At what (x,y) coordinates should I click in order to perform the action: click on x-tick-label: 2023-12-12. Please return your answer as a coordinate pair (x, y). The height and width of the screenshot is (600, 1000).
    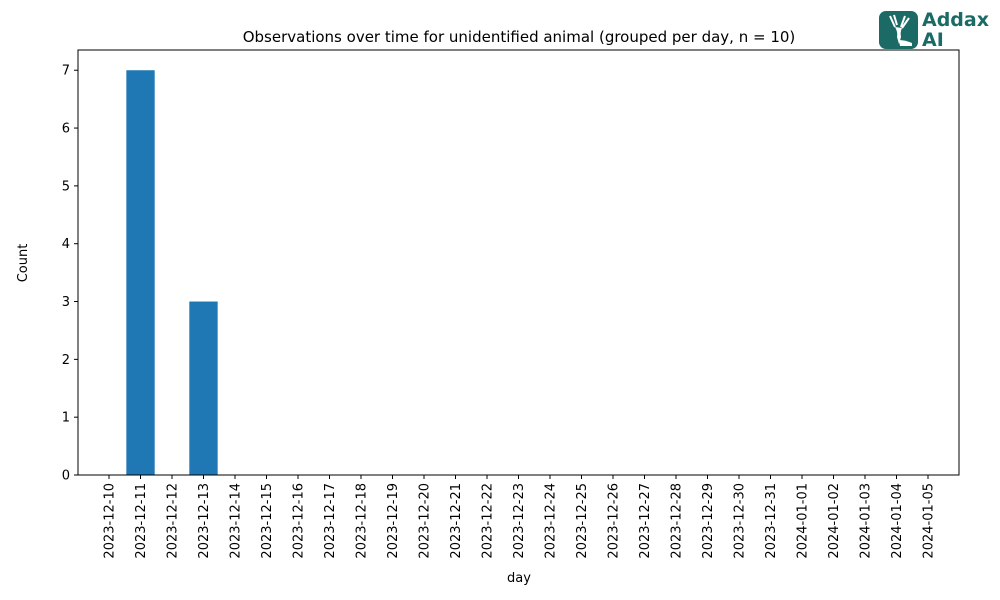
    Looking at the image, I should click on (173, 521).